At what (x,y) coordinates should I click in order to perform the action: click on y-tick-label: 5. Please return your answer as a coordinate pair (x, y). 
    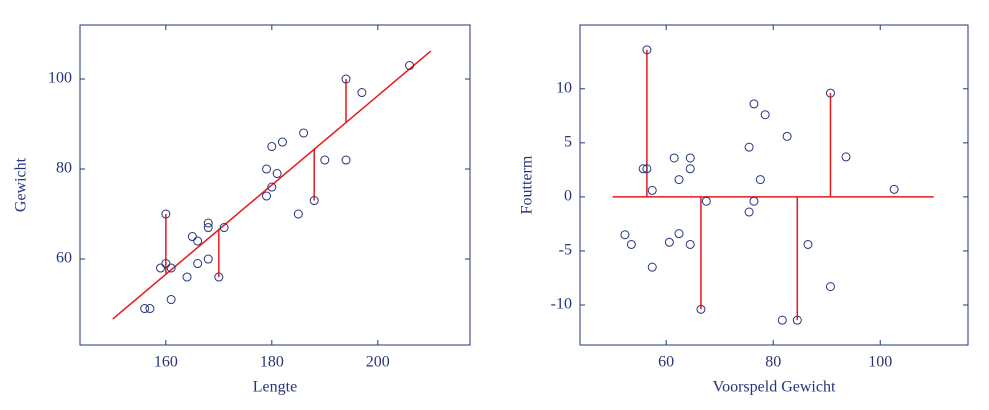
    Looking at the image, I should click on (568, 142).